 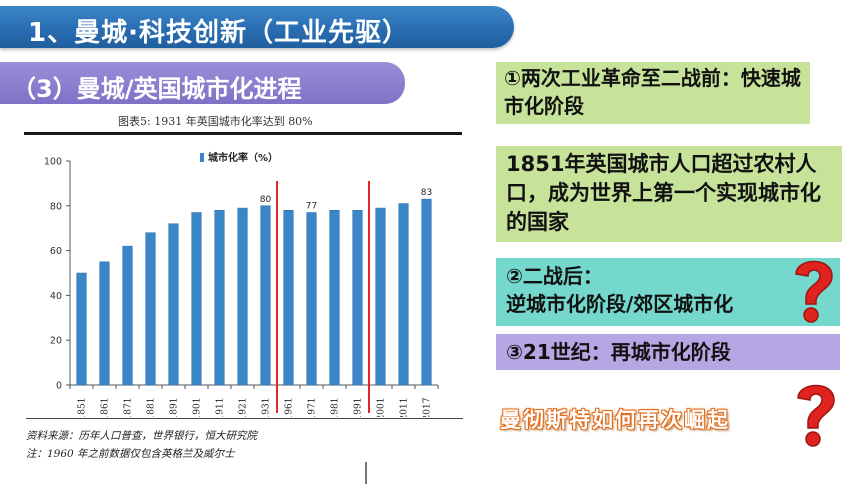 I want to click on stage1-text: ①两次工业革命至二战前：快速城市化阶段, so click(x=652, y=92).